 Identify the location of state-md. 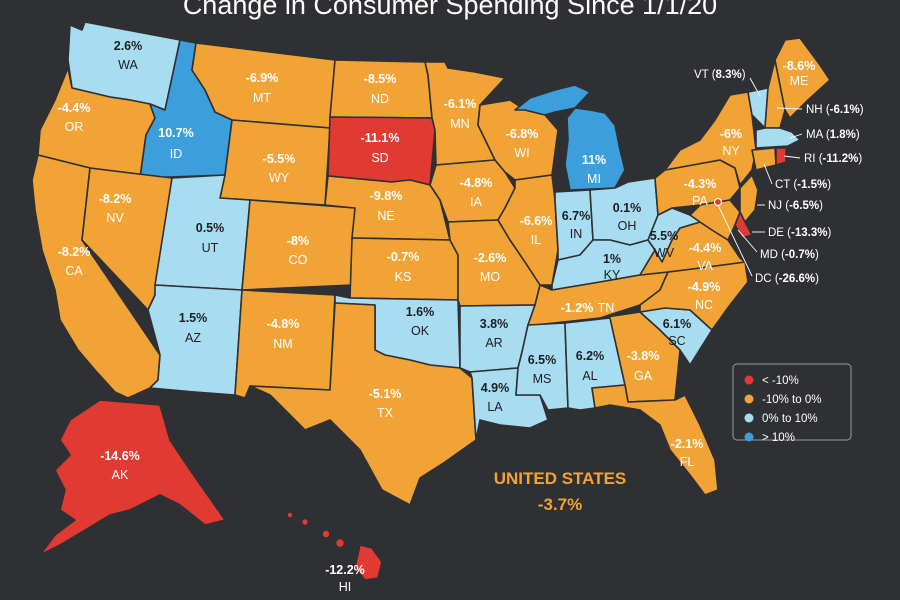
(715, 220).